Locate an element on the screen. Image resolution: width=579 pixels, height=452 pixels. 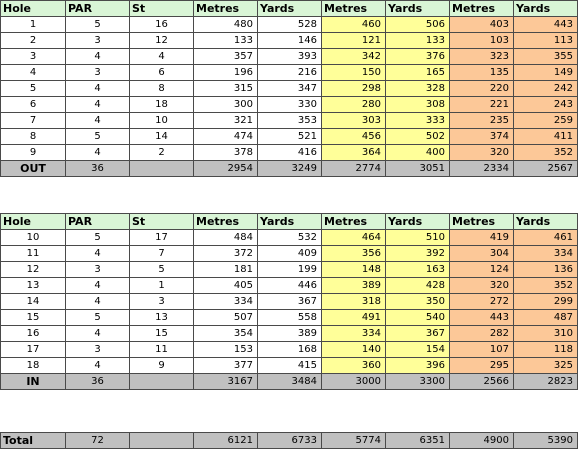
cell-yards-white: 558 is located at coordinates (289, 317).